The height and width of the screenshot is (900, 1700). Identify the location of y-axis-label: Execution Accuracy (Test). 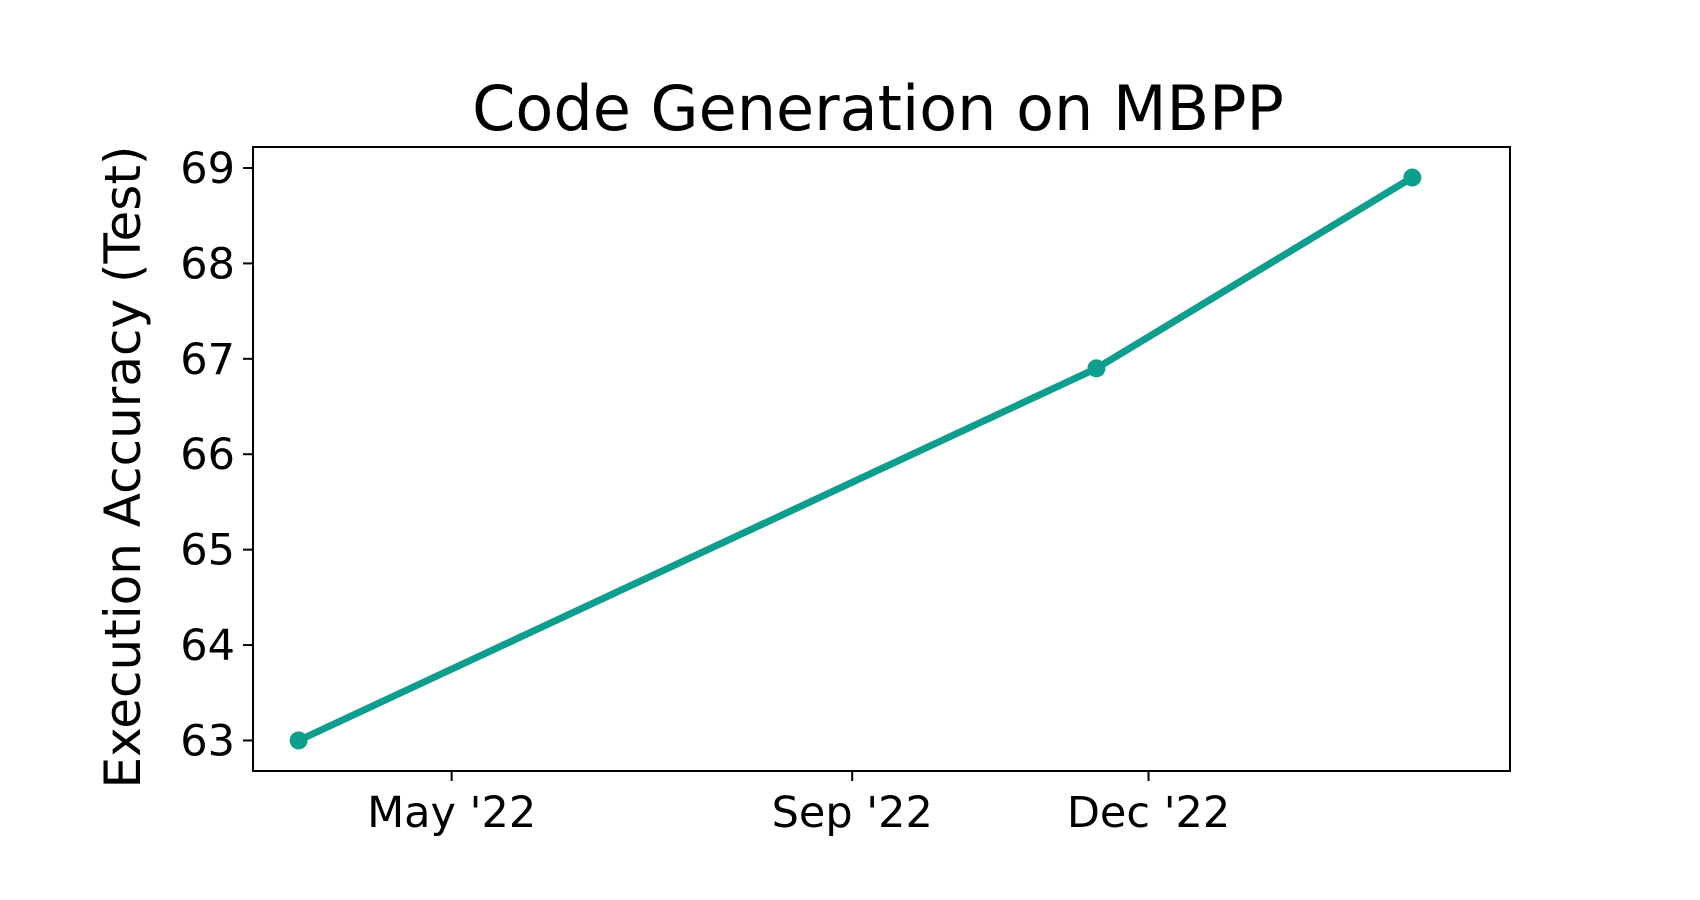
(123, 467).